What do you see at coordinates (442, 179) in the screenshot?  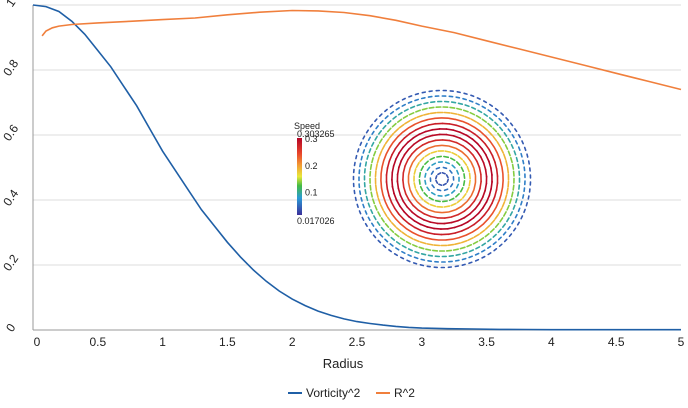 I see `velocity-glyphs` at bounding box center [442, 179].